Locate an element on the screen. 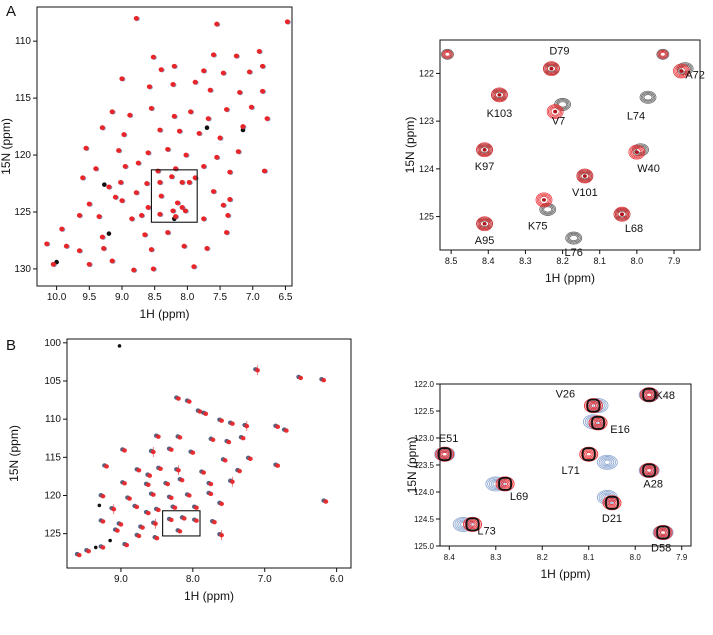 The height and width of the screenshot is (635, 713). peak-label: D58 is located at coordinates (661, 549).